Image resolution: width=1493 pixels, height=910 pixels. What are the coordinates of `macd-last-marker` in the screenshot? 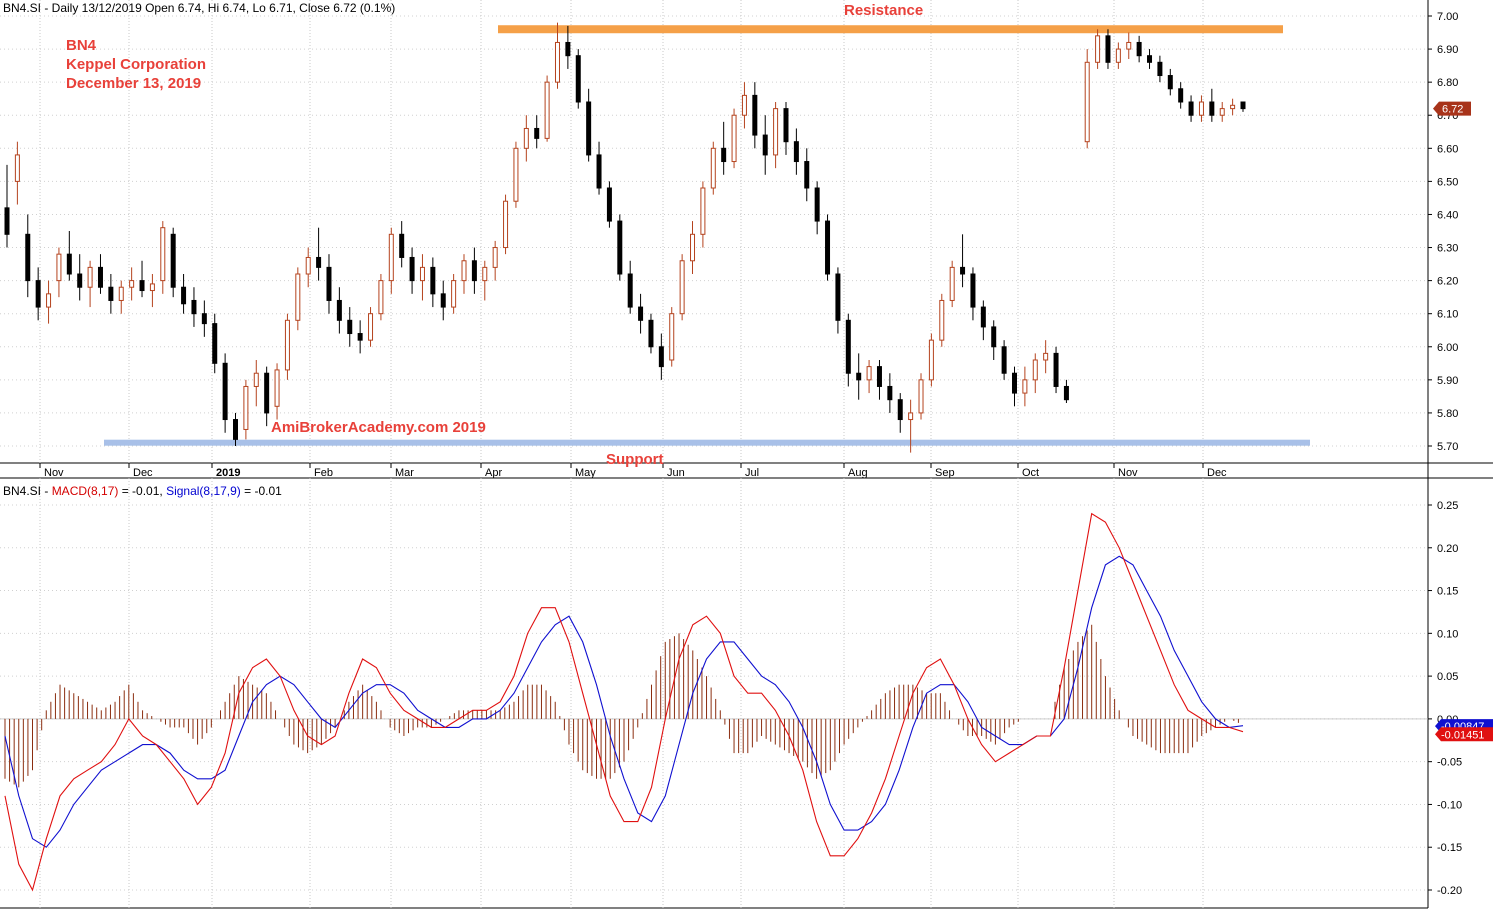 It's located at (1464, 734).